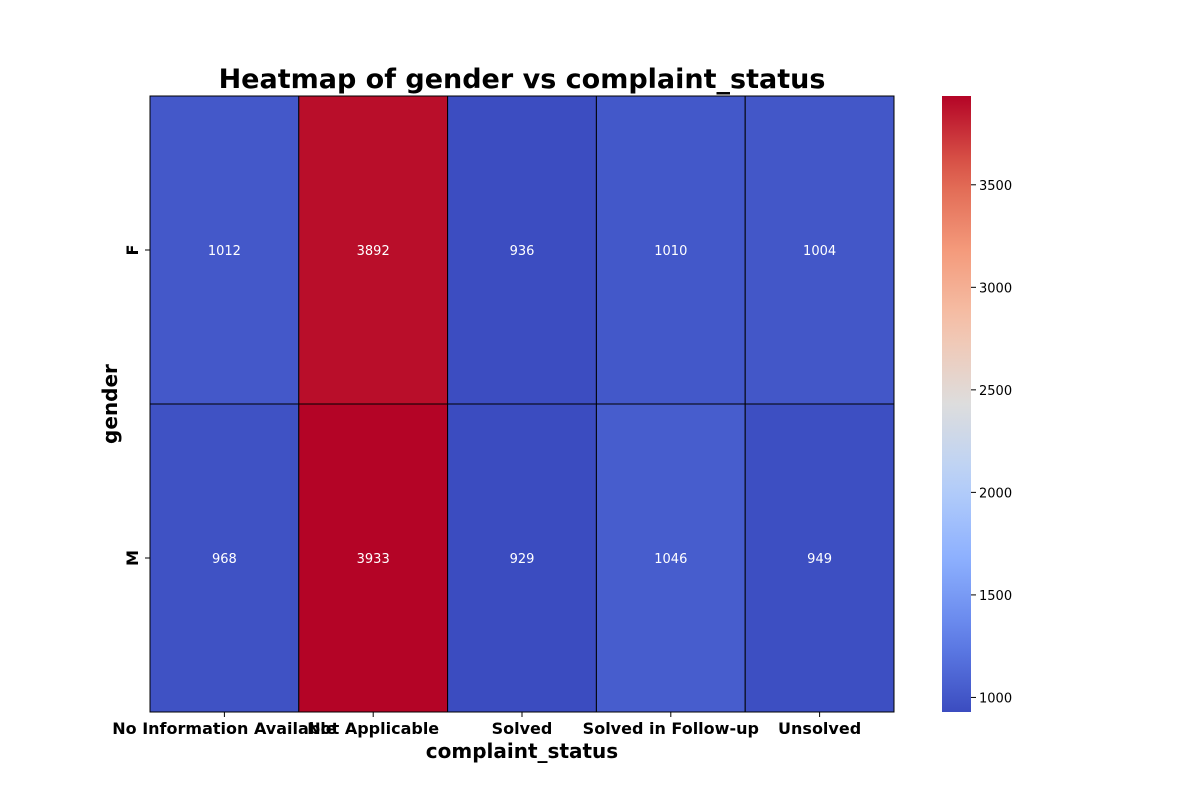 Image resolution: width=1200 pixels, height=800 pixels. What do you see at coordinates (110, 404) in the screenshot?
I see `y-axis-label: gender` at bounding box center [110, 404].